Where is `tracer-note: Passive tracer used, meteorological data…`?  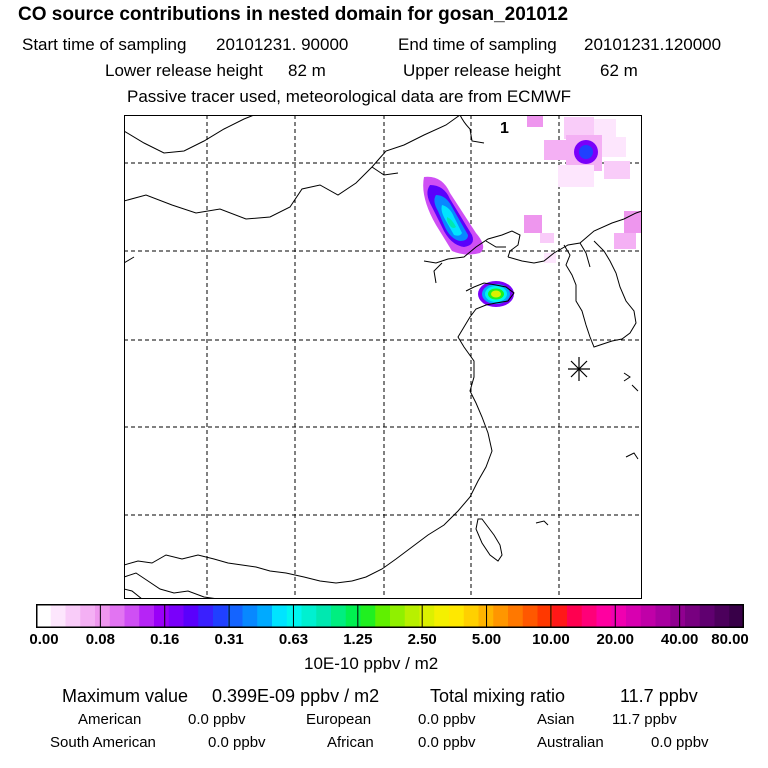
tracer-note: Passive tracer used, meteorological data… is located at coordinates (349, 96).